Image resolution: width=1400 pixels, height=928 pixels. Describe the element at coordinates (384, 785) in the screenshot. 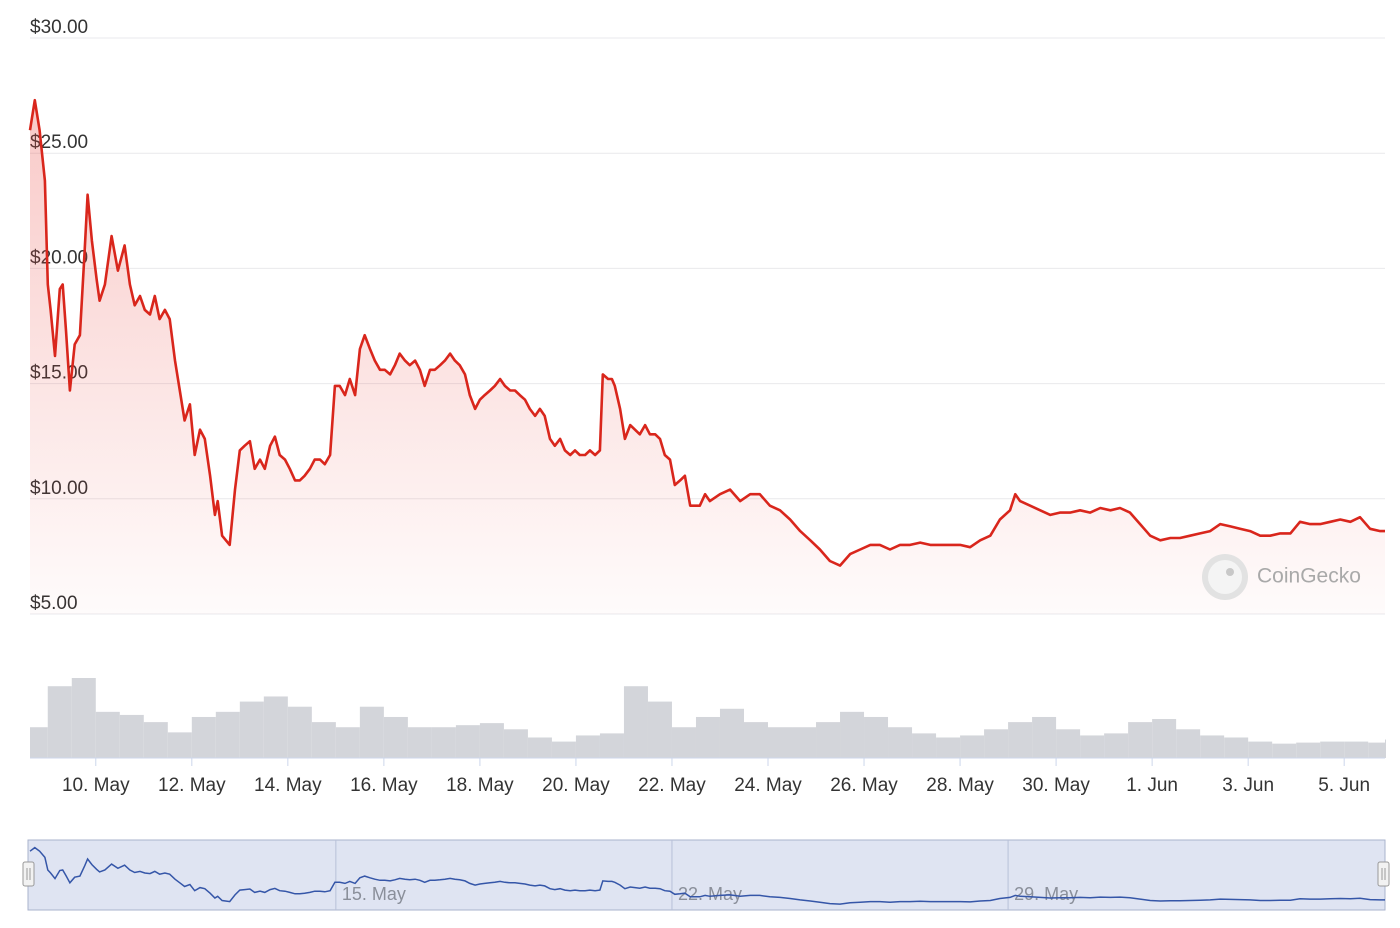

I see `x-tick-label: 16. May` at that location.